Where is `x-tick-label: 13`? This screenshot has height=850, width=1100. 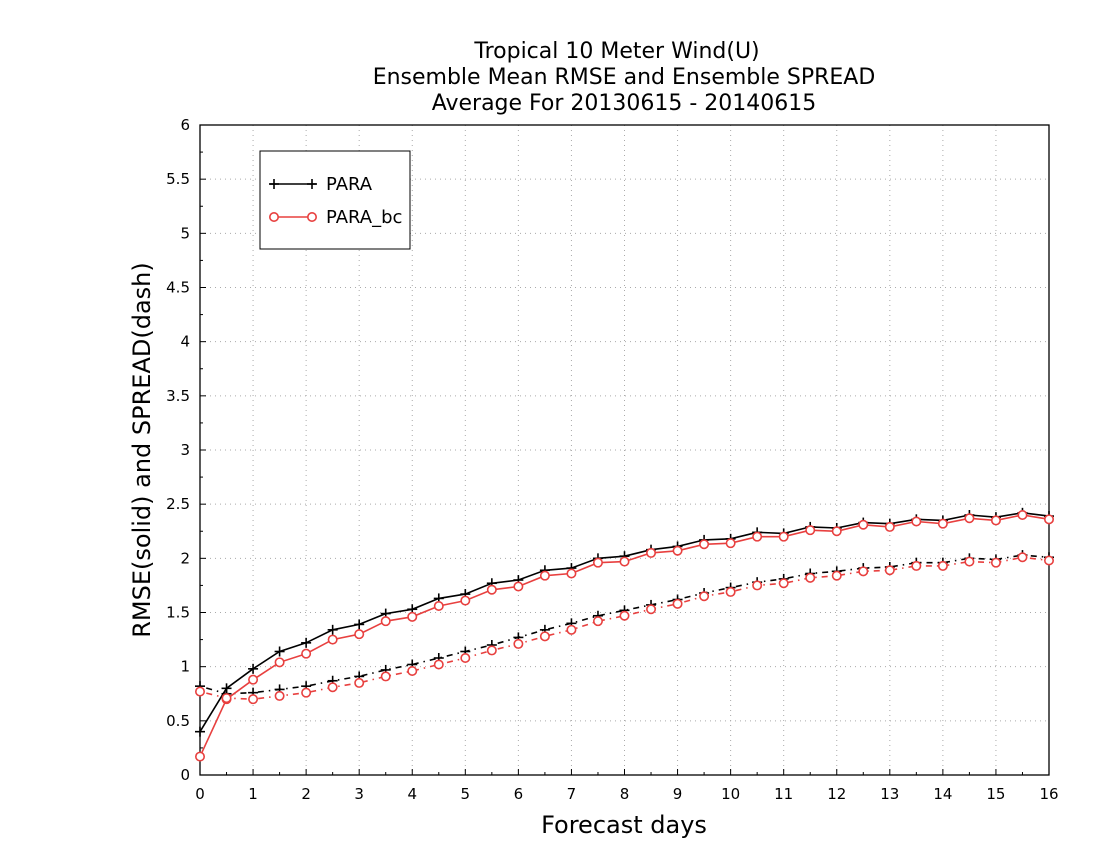 x-tick-label: 13 is located at coordinates (889, 794).